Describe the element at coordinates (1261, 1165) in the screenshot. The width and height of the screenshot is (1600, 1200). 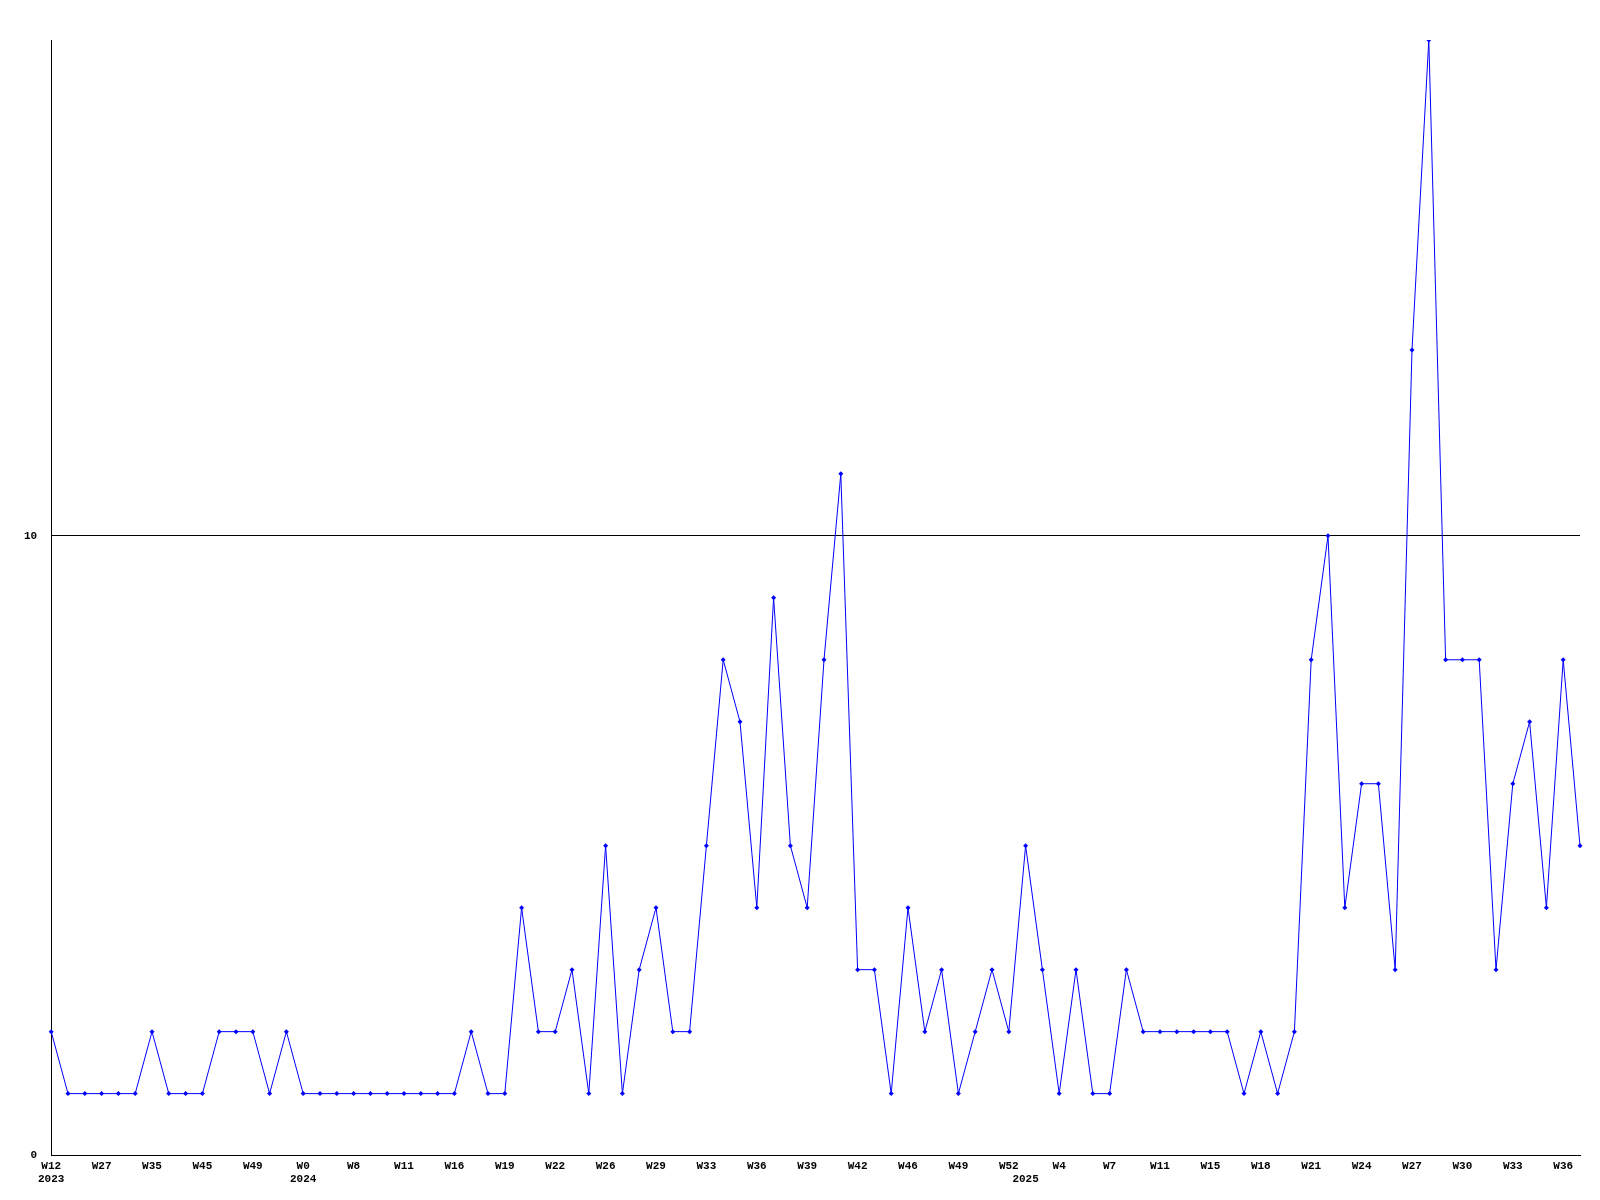
I see `x-tick-label: W18` at that location.